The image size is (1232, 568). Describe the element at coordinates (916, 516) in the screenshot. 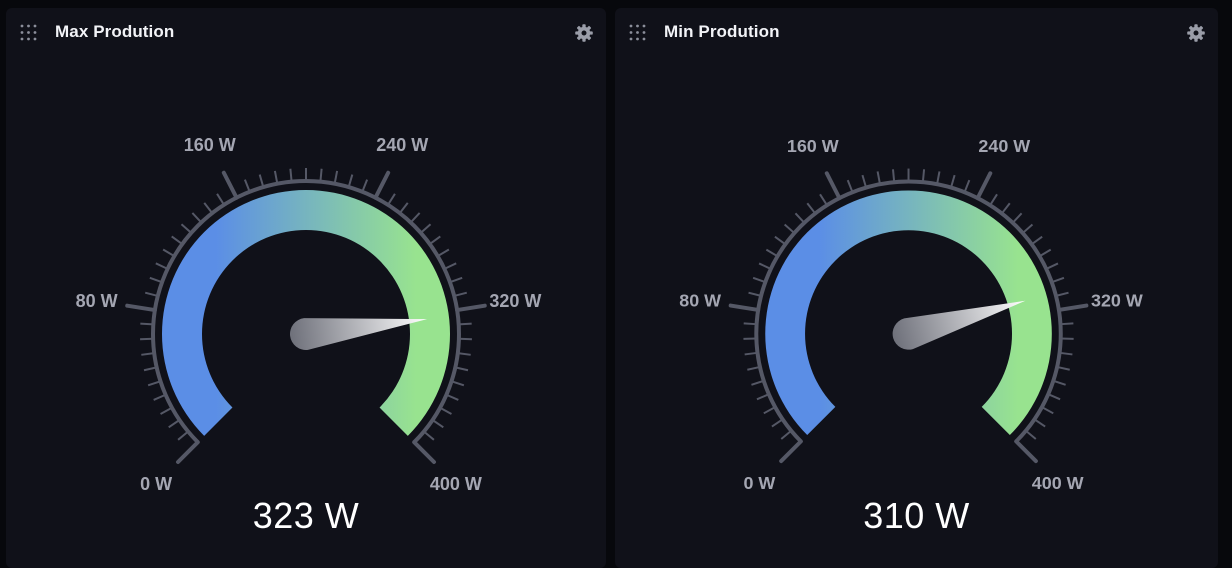

I see `gauge-readout: 310 W` at that location.